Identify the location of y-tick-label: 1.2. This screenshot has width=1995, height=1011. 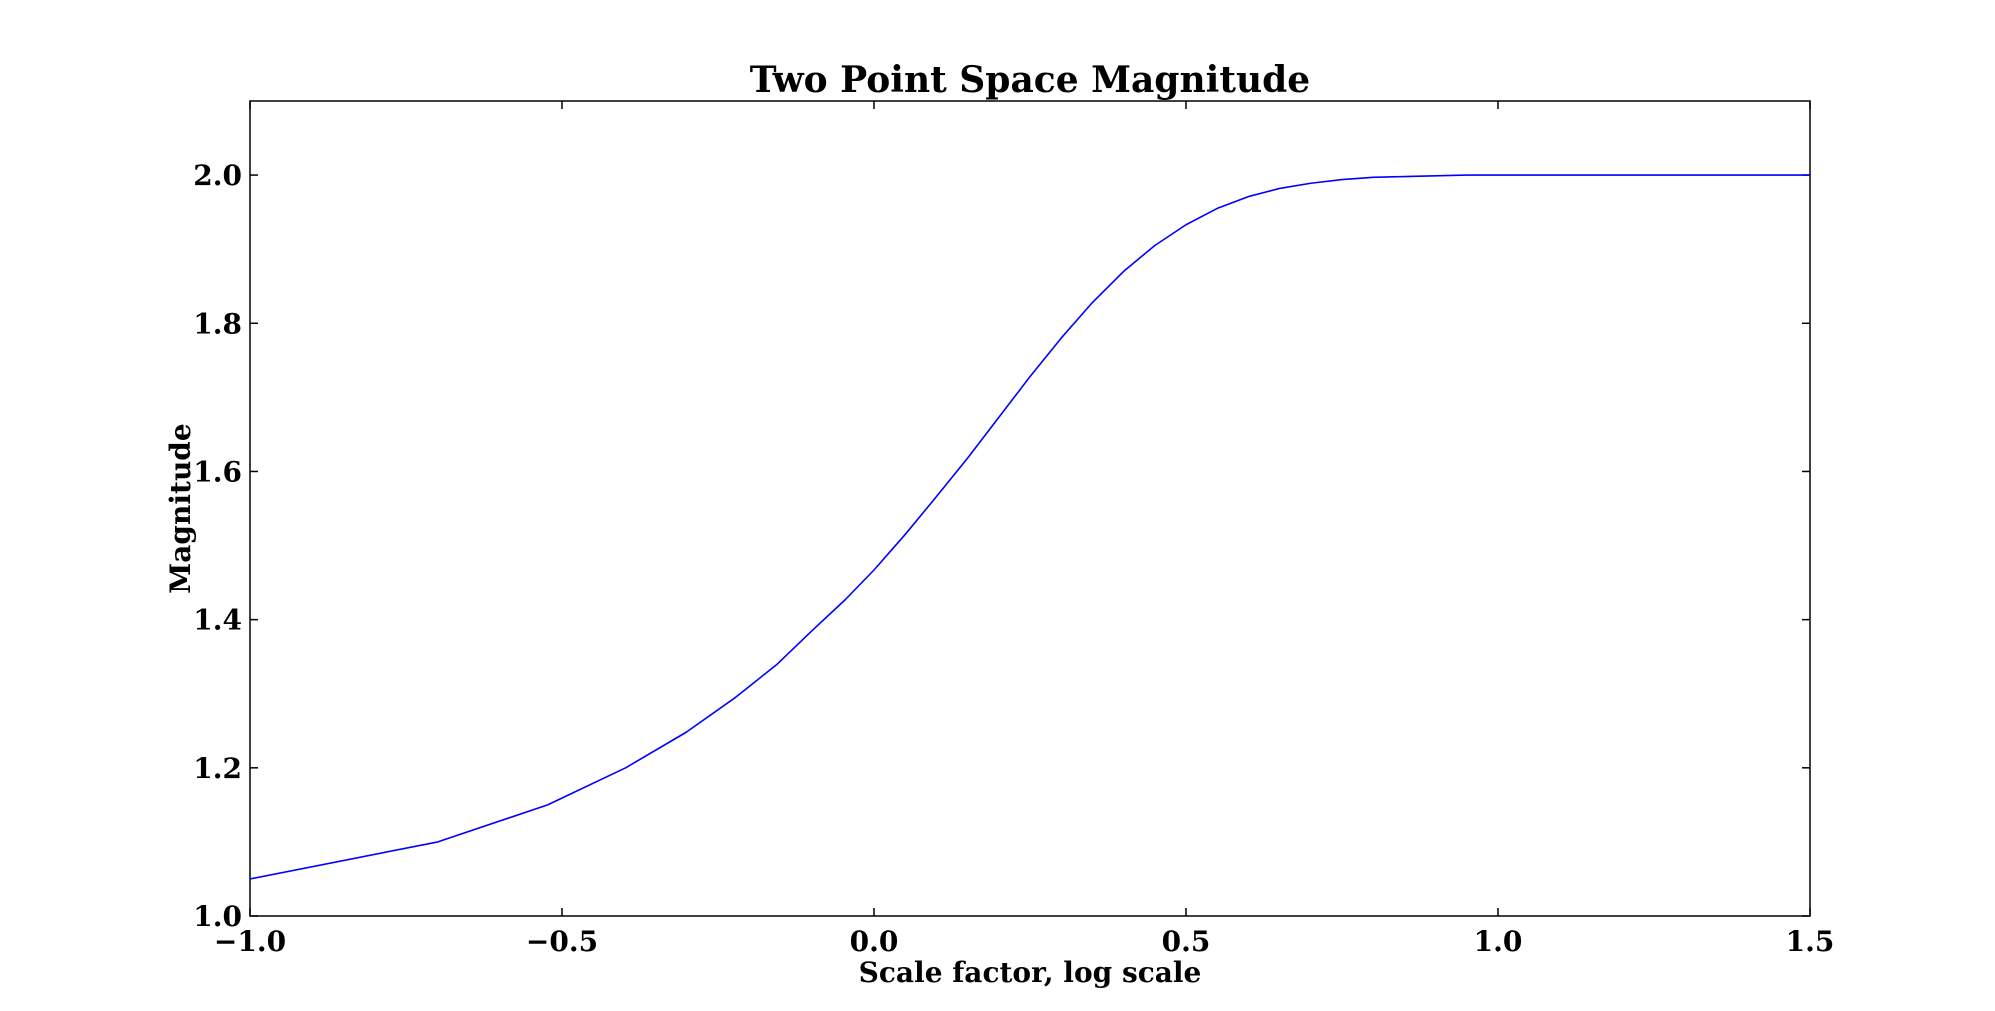
(217, 768).